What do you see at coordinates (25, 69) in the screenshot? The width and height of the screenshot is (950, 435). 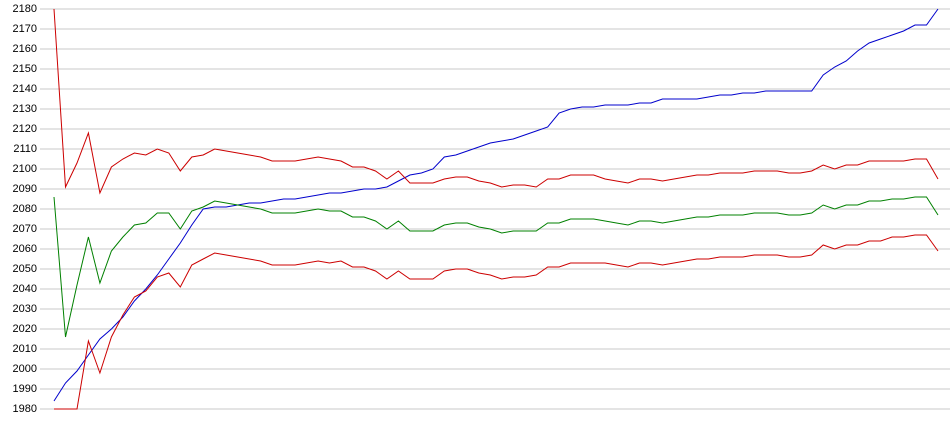 I see `y-tick-label: 2150` at bounding box center [25, 69].